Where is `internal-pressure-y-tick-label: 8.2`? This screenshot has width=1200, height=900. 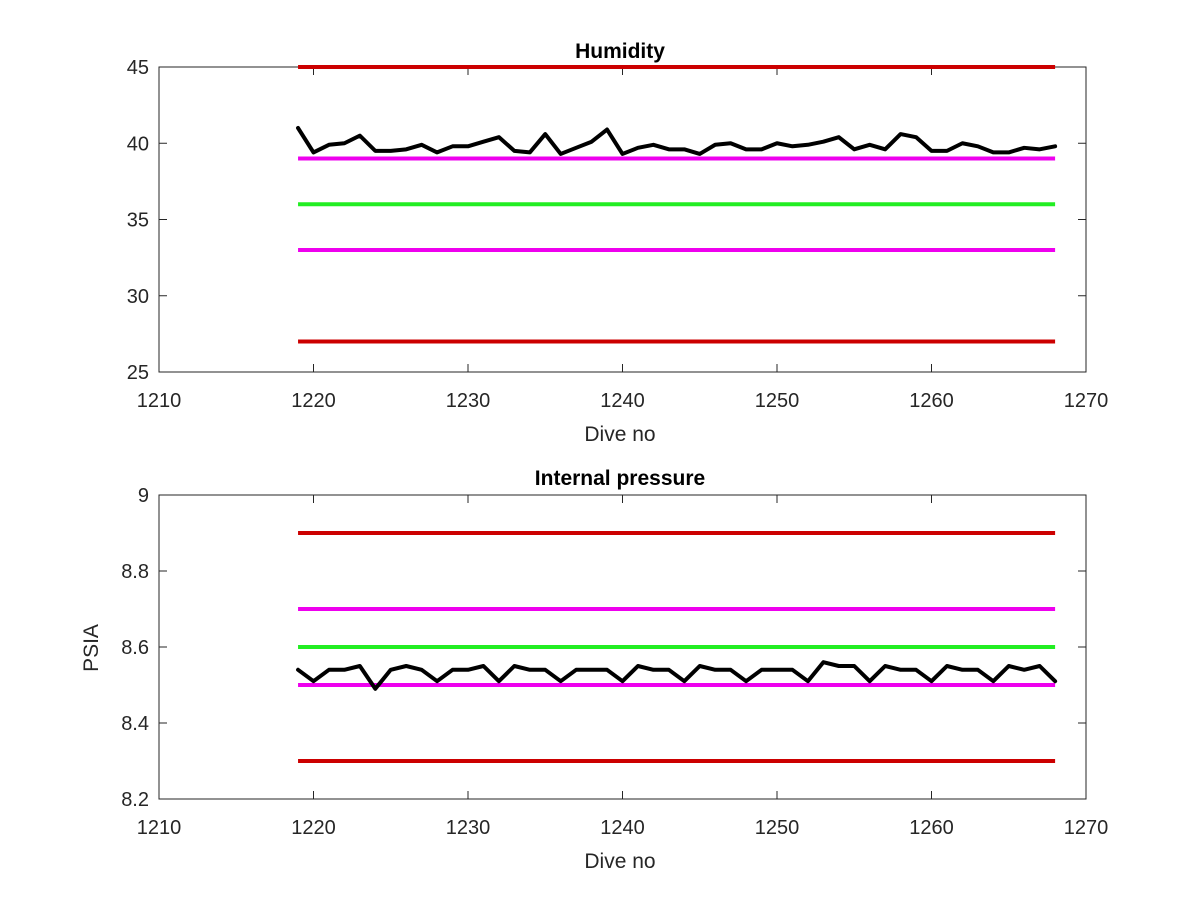 internal-pressure-y-tick-label: 8.2 is located at coordinates (135, 800).